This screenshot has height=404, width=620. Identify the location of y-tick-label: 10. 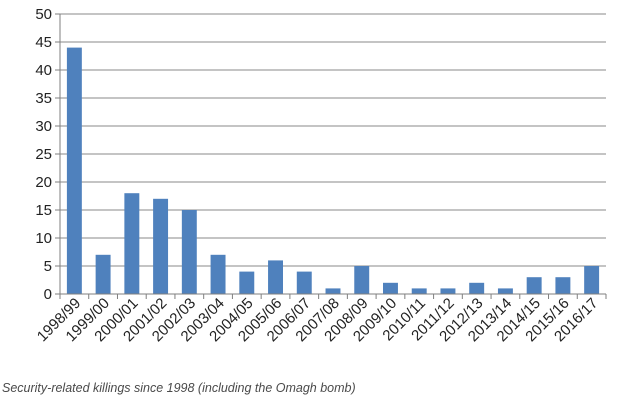
(43, 238).